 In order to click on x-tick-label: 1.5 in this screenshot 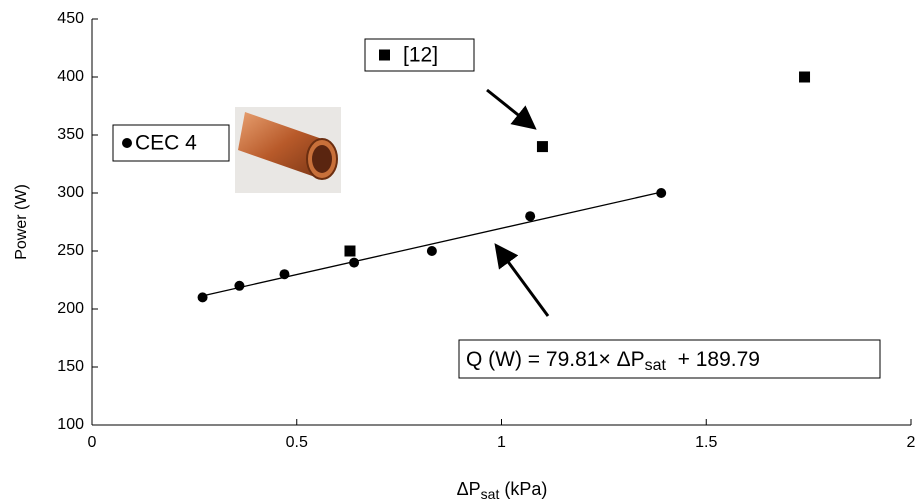, I will do `click(706, 442)`.